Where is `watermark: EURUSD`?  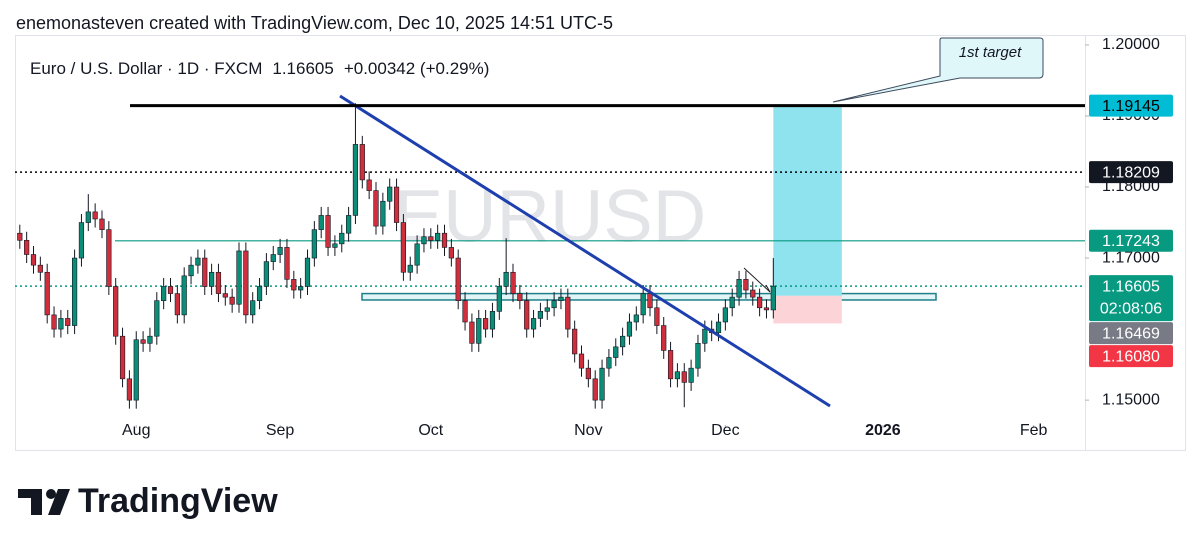
watermark: EURUSD is located at coordinates (550, 216).